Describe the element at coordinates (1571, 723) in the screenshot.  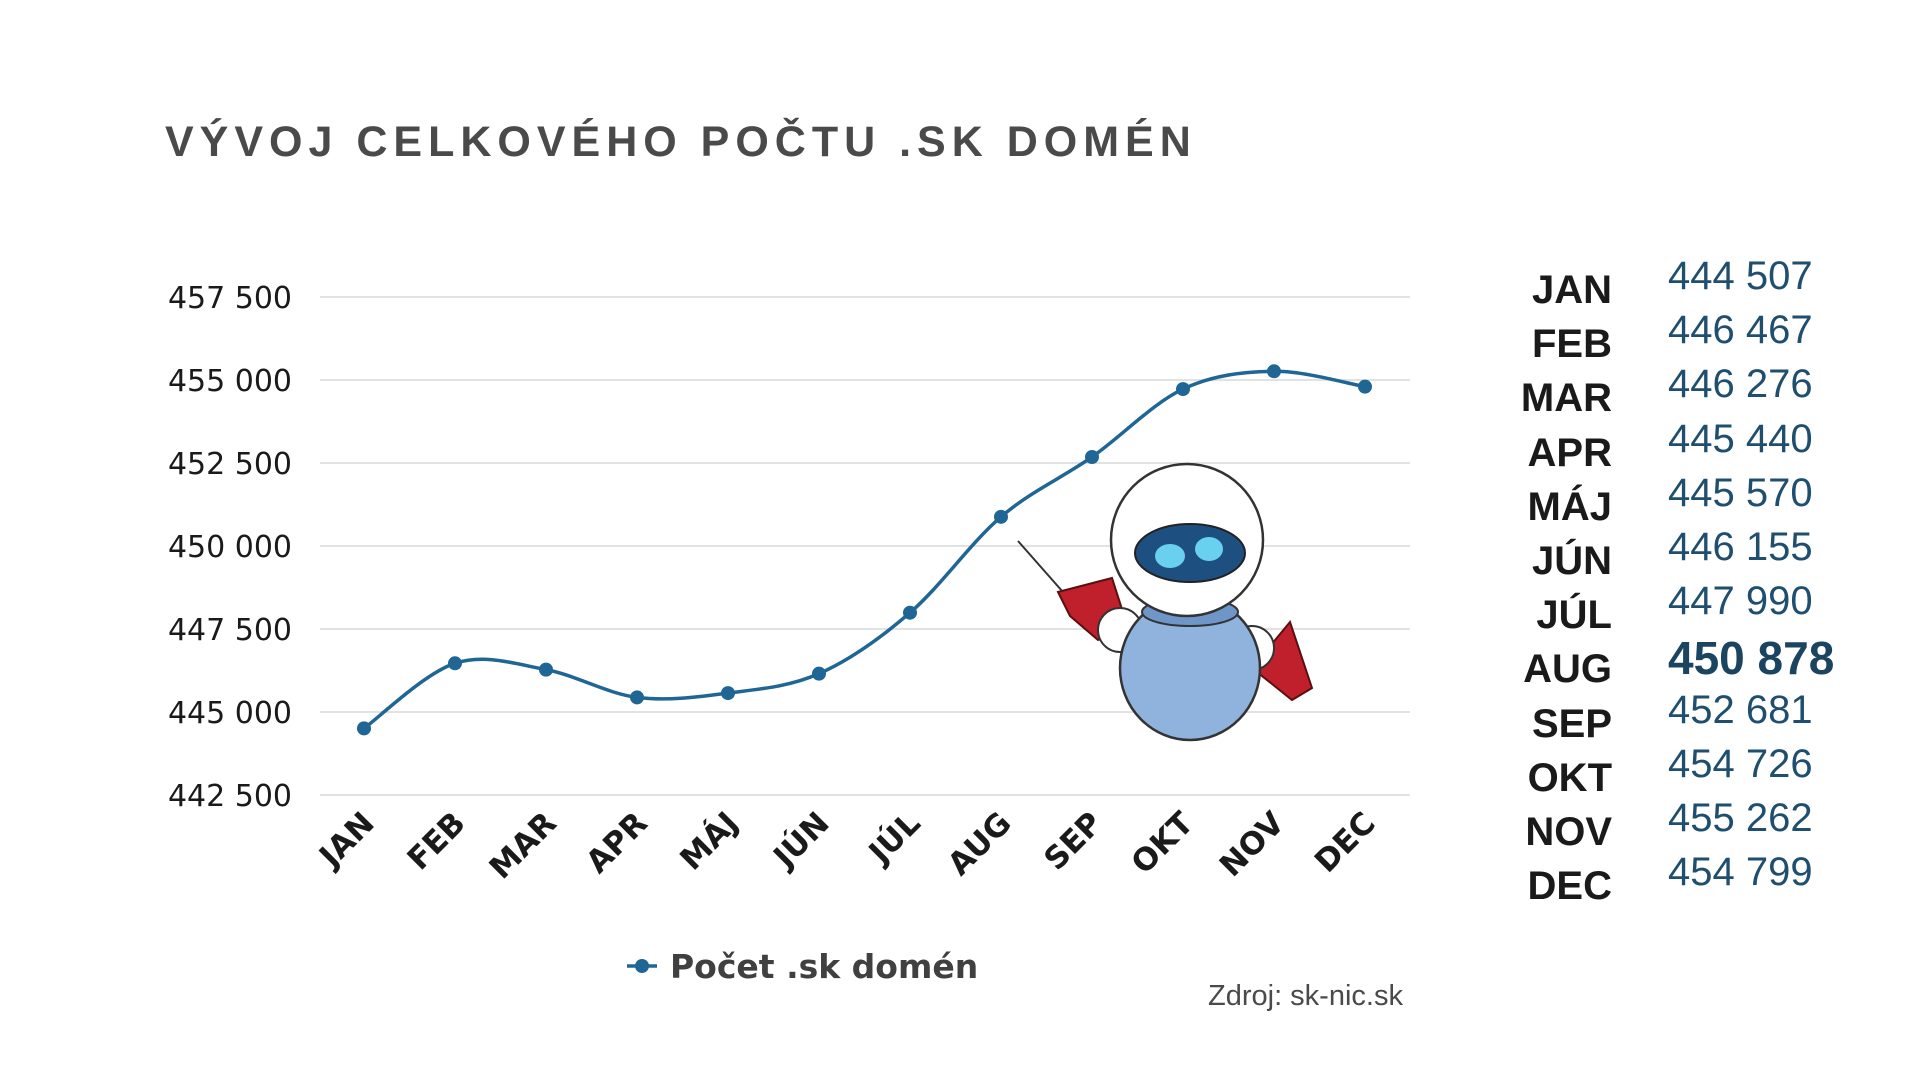
I see `table-month-label: SEP` at that location.